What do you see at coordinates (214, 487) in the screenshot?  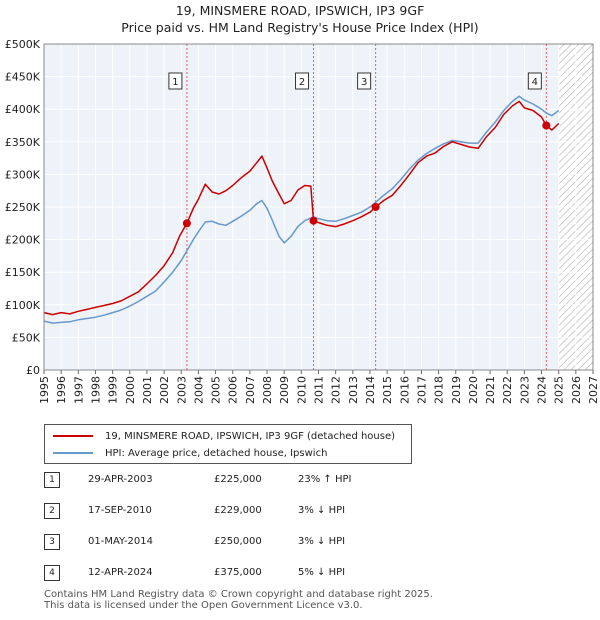 I see `transaction-row: 1 29-APR-2003 £225,000 23% ↑ HPI` at bounding box center [214, 487].